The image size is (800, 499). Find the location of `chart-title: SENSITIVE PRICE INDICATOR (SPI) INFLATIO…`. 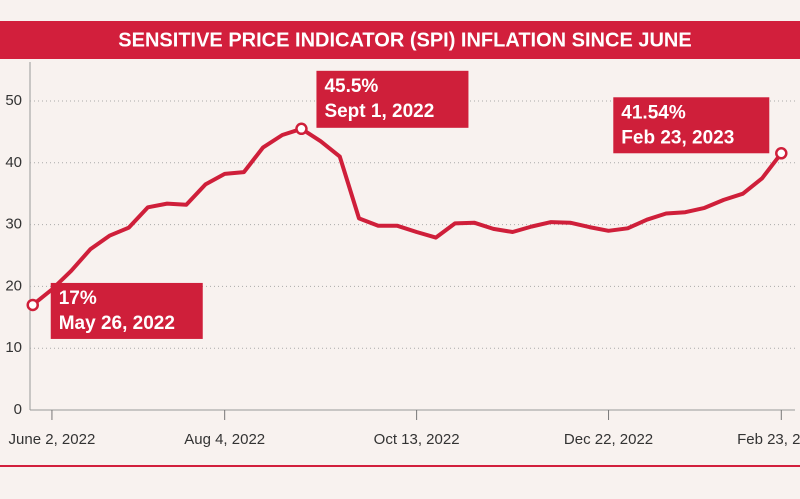

chart-title: SENSITIVE PRICE INDICATOR (SPI) INFLATIO… is located at coordinates (404, 40).